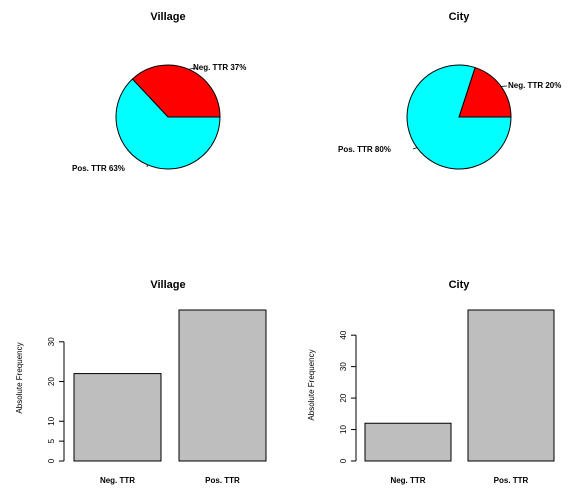  Describe the element at coordinates (167, 285) in the screenshot. I see `bar-title-village: Village` at that location.